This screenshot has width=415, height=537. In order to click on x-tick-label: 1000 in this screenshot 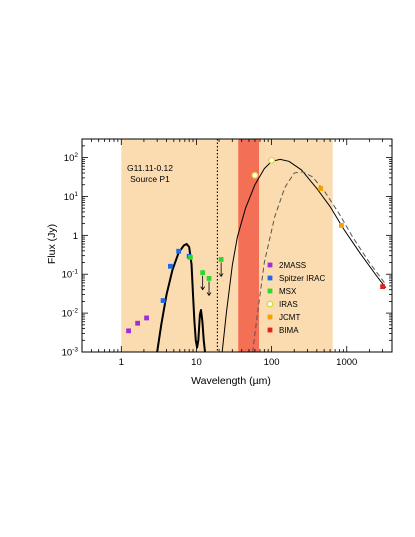, I will do `click(346, 362)`.